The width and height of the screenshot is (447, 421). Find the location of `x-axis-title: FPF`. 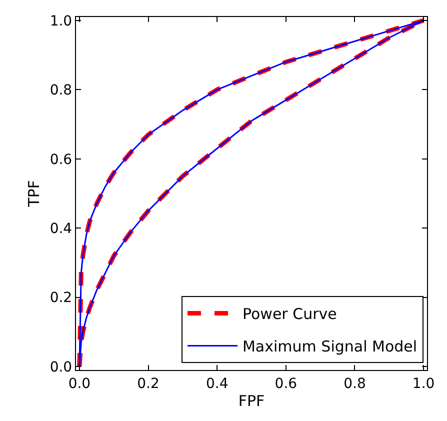

x-axis-title: FPF is located at coordinates (251, 401).